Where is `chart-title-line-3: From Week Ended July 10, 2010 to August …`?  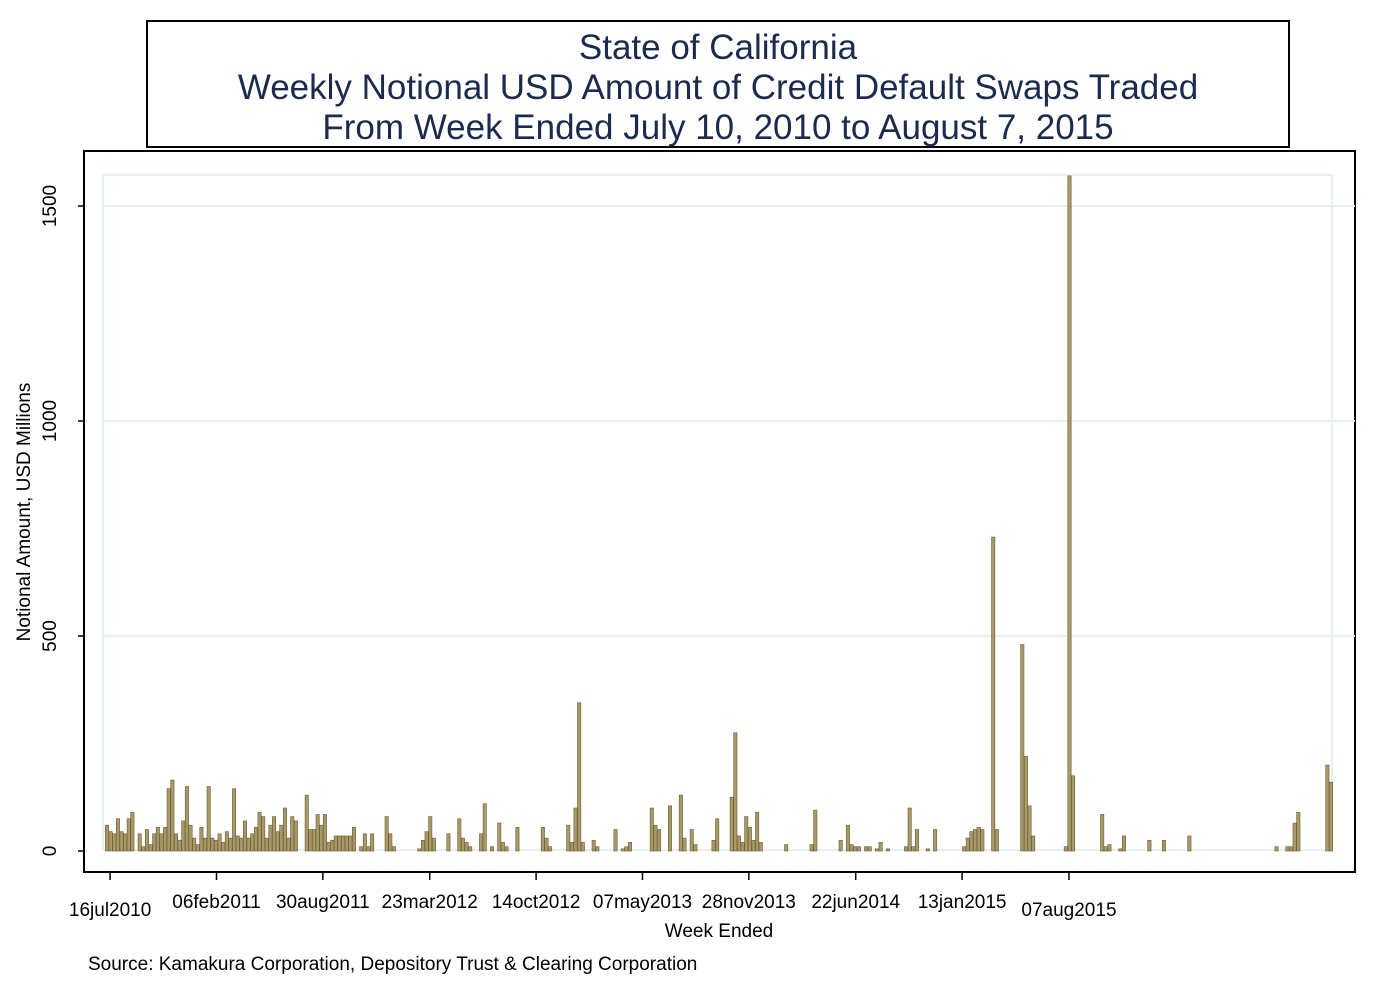
chart-title-line-3: From Week Ended July 10, 2010 to August … is located at coordinates (718, 127).